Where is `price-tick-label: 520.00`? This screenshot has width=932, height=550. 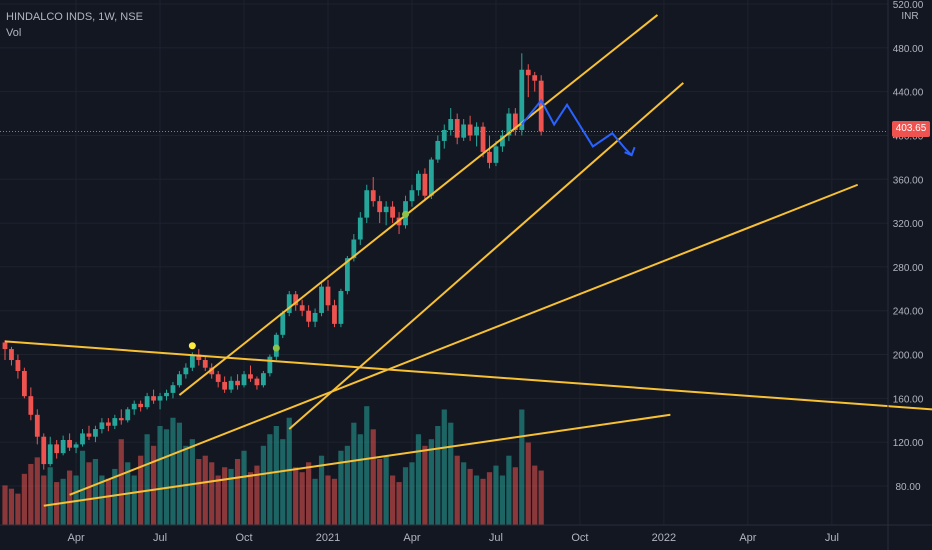
price-tick-label: 520.00 is located at coordinates (908, 5).